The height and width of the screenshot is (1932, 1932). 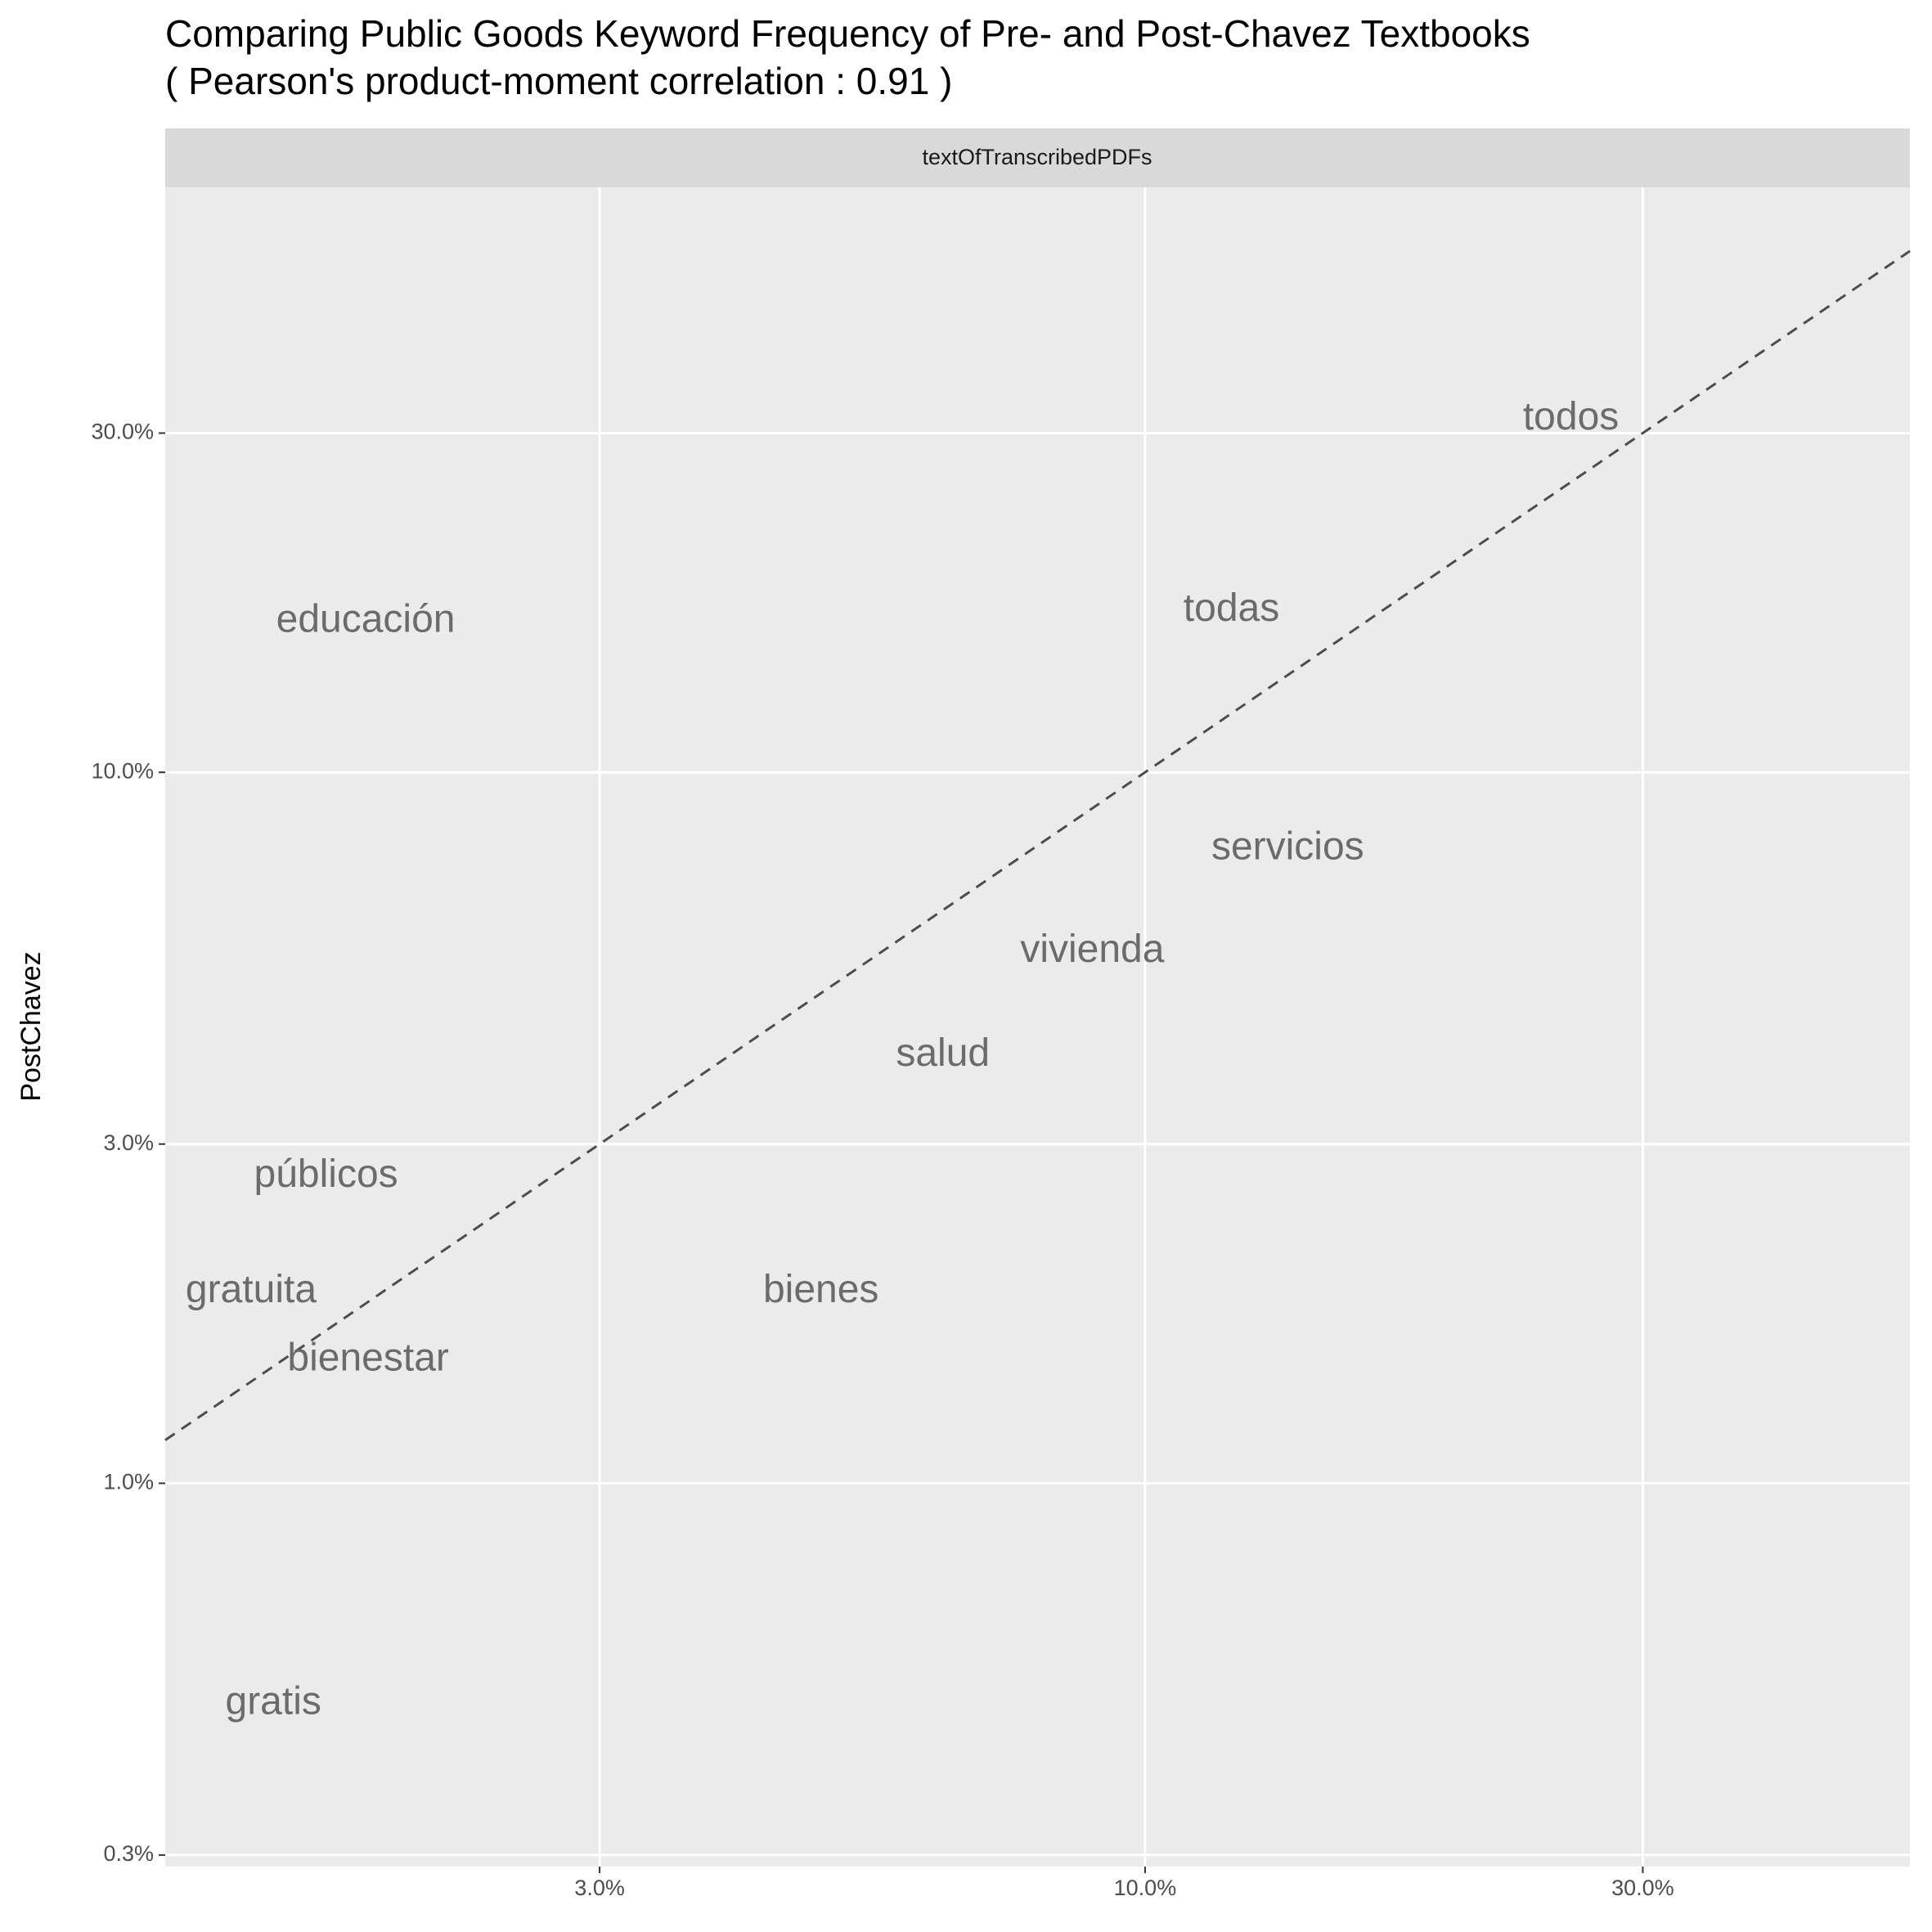 I want to click on x-tick-label: 3.0%, so click(x=599, y=1888).